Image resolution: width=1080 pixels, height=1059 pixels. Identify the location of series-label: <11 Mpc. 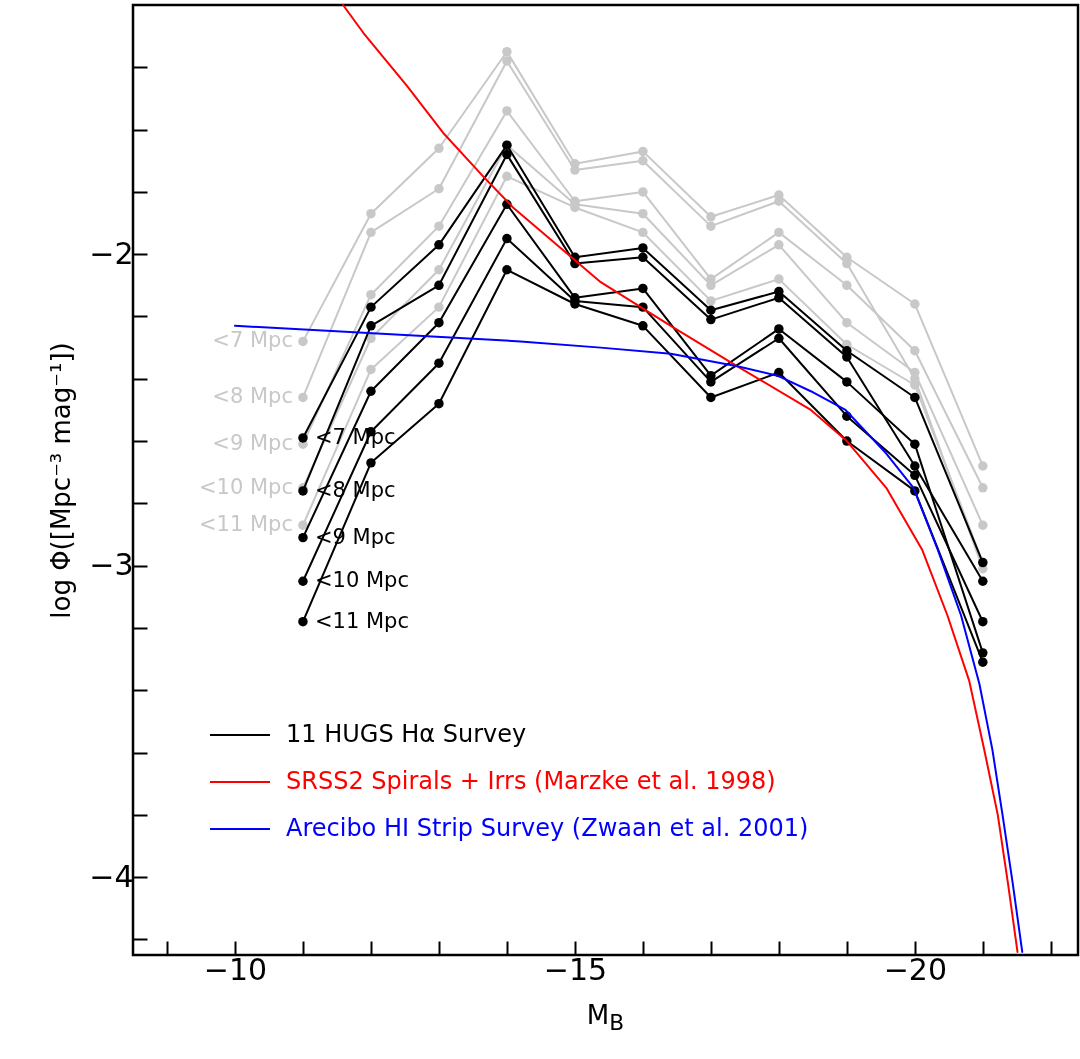
(361, 620).